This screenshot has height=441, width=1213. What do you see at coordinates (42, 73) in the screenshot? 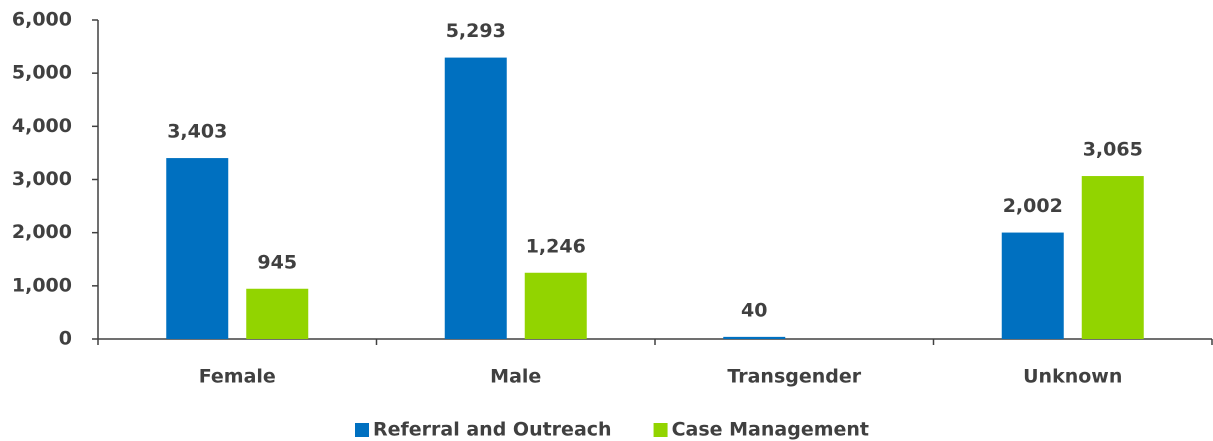
I see `y-tick-label: 5,000` at bounding box center [42, 73].